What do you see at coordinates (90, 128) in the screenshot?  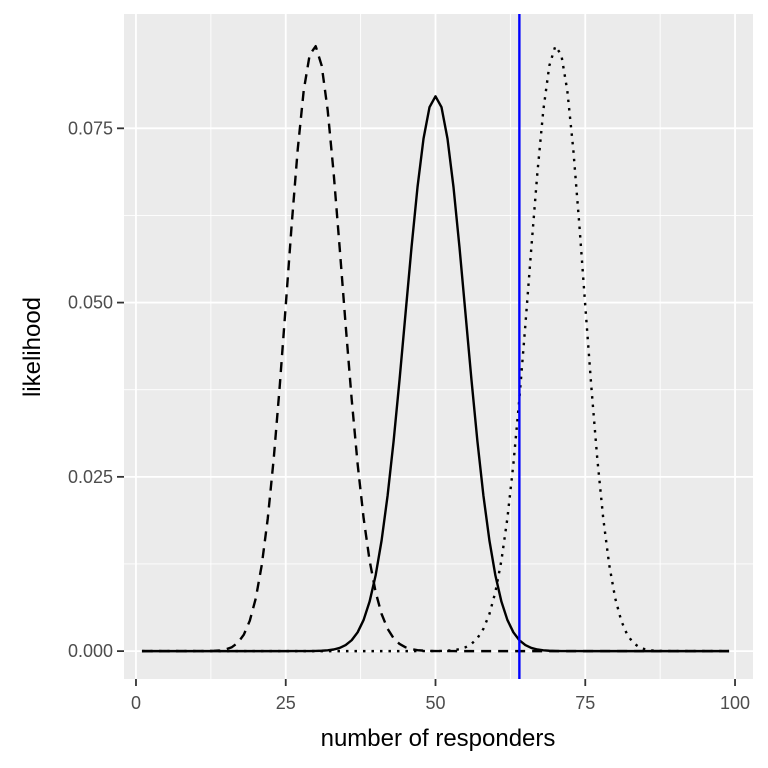 I see `y-tick-label: 0.075` at bounding box center [90, 128].